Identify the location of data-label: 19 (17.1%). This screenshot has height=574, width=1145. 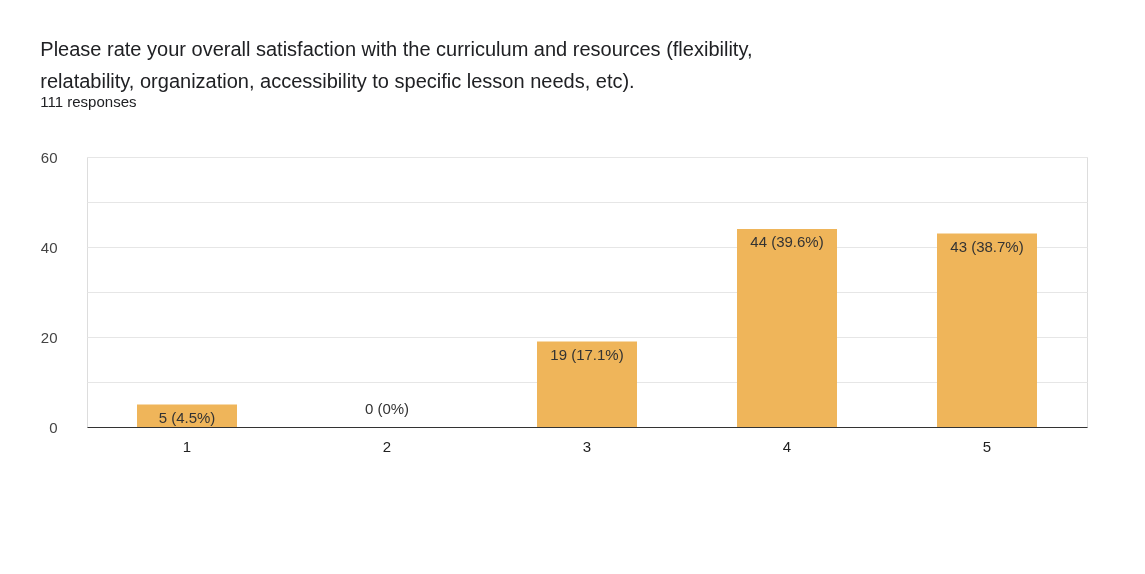
(587, 354).